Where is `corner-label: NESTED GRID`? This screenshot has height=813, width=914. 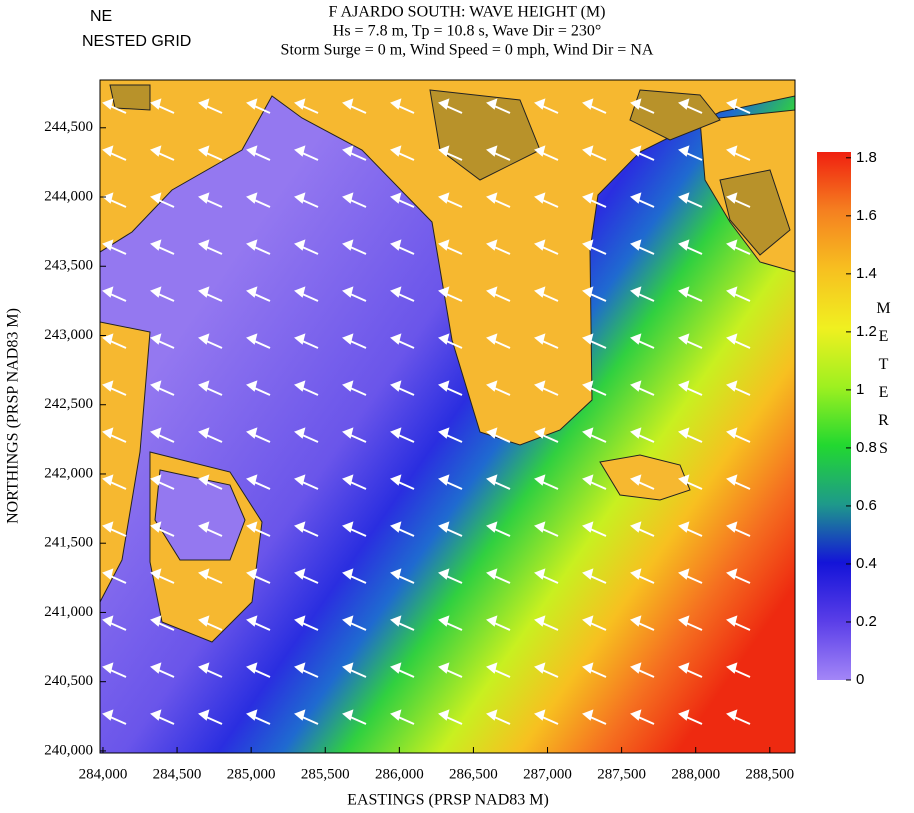 corner-label: NESTED GRID is located at coordinates (136, 41).